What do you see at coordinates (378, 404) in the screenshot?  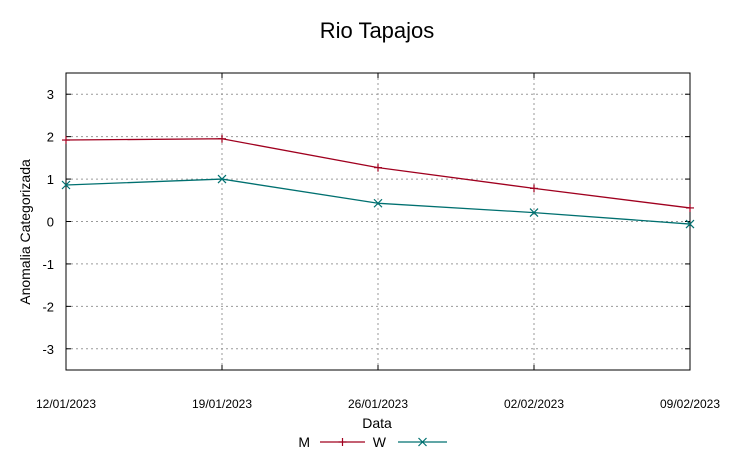 I see `x-tick-label: 26/01/2023` at bounding box center [378, 404].